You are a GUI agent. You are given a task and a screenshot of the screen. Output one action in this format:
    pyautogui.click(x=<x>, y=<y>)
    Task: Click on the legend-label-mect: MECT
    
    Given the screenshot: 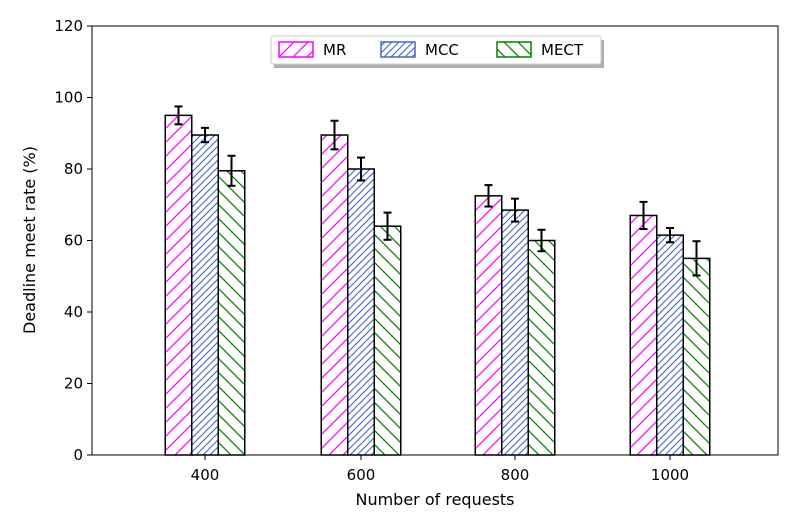 What is the action you would take?
    pyautogui.click(x=562, y=50)
    